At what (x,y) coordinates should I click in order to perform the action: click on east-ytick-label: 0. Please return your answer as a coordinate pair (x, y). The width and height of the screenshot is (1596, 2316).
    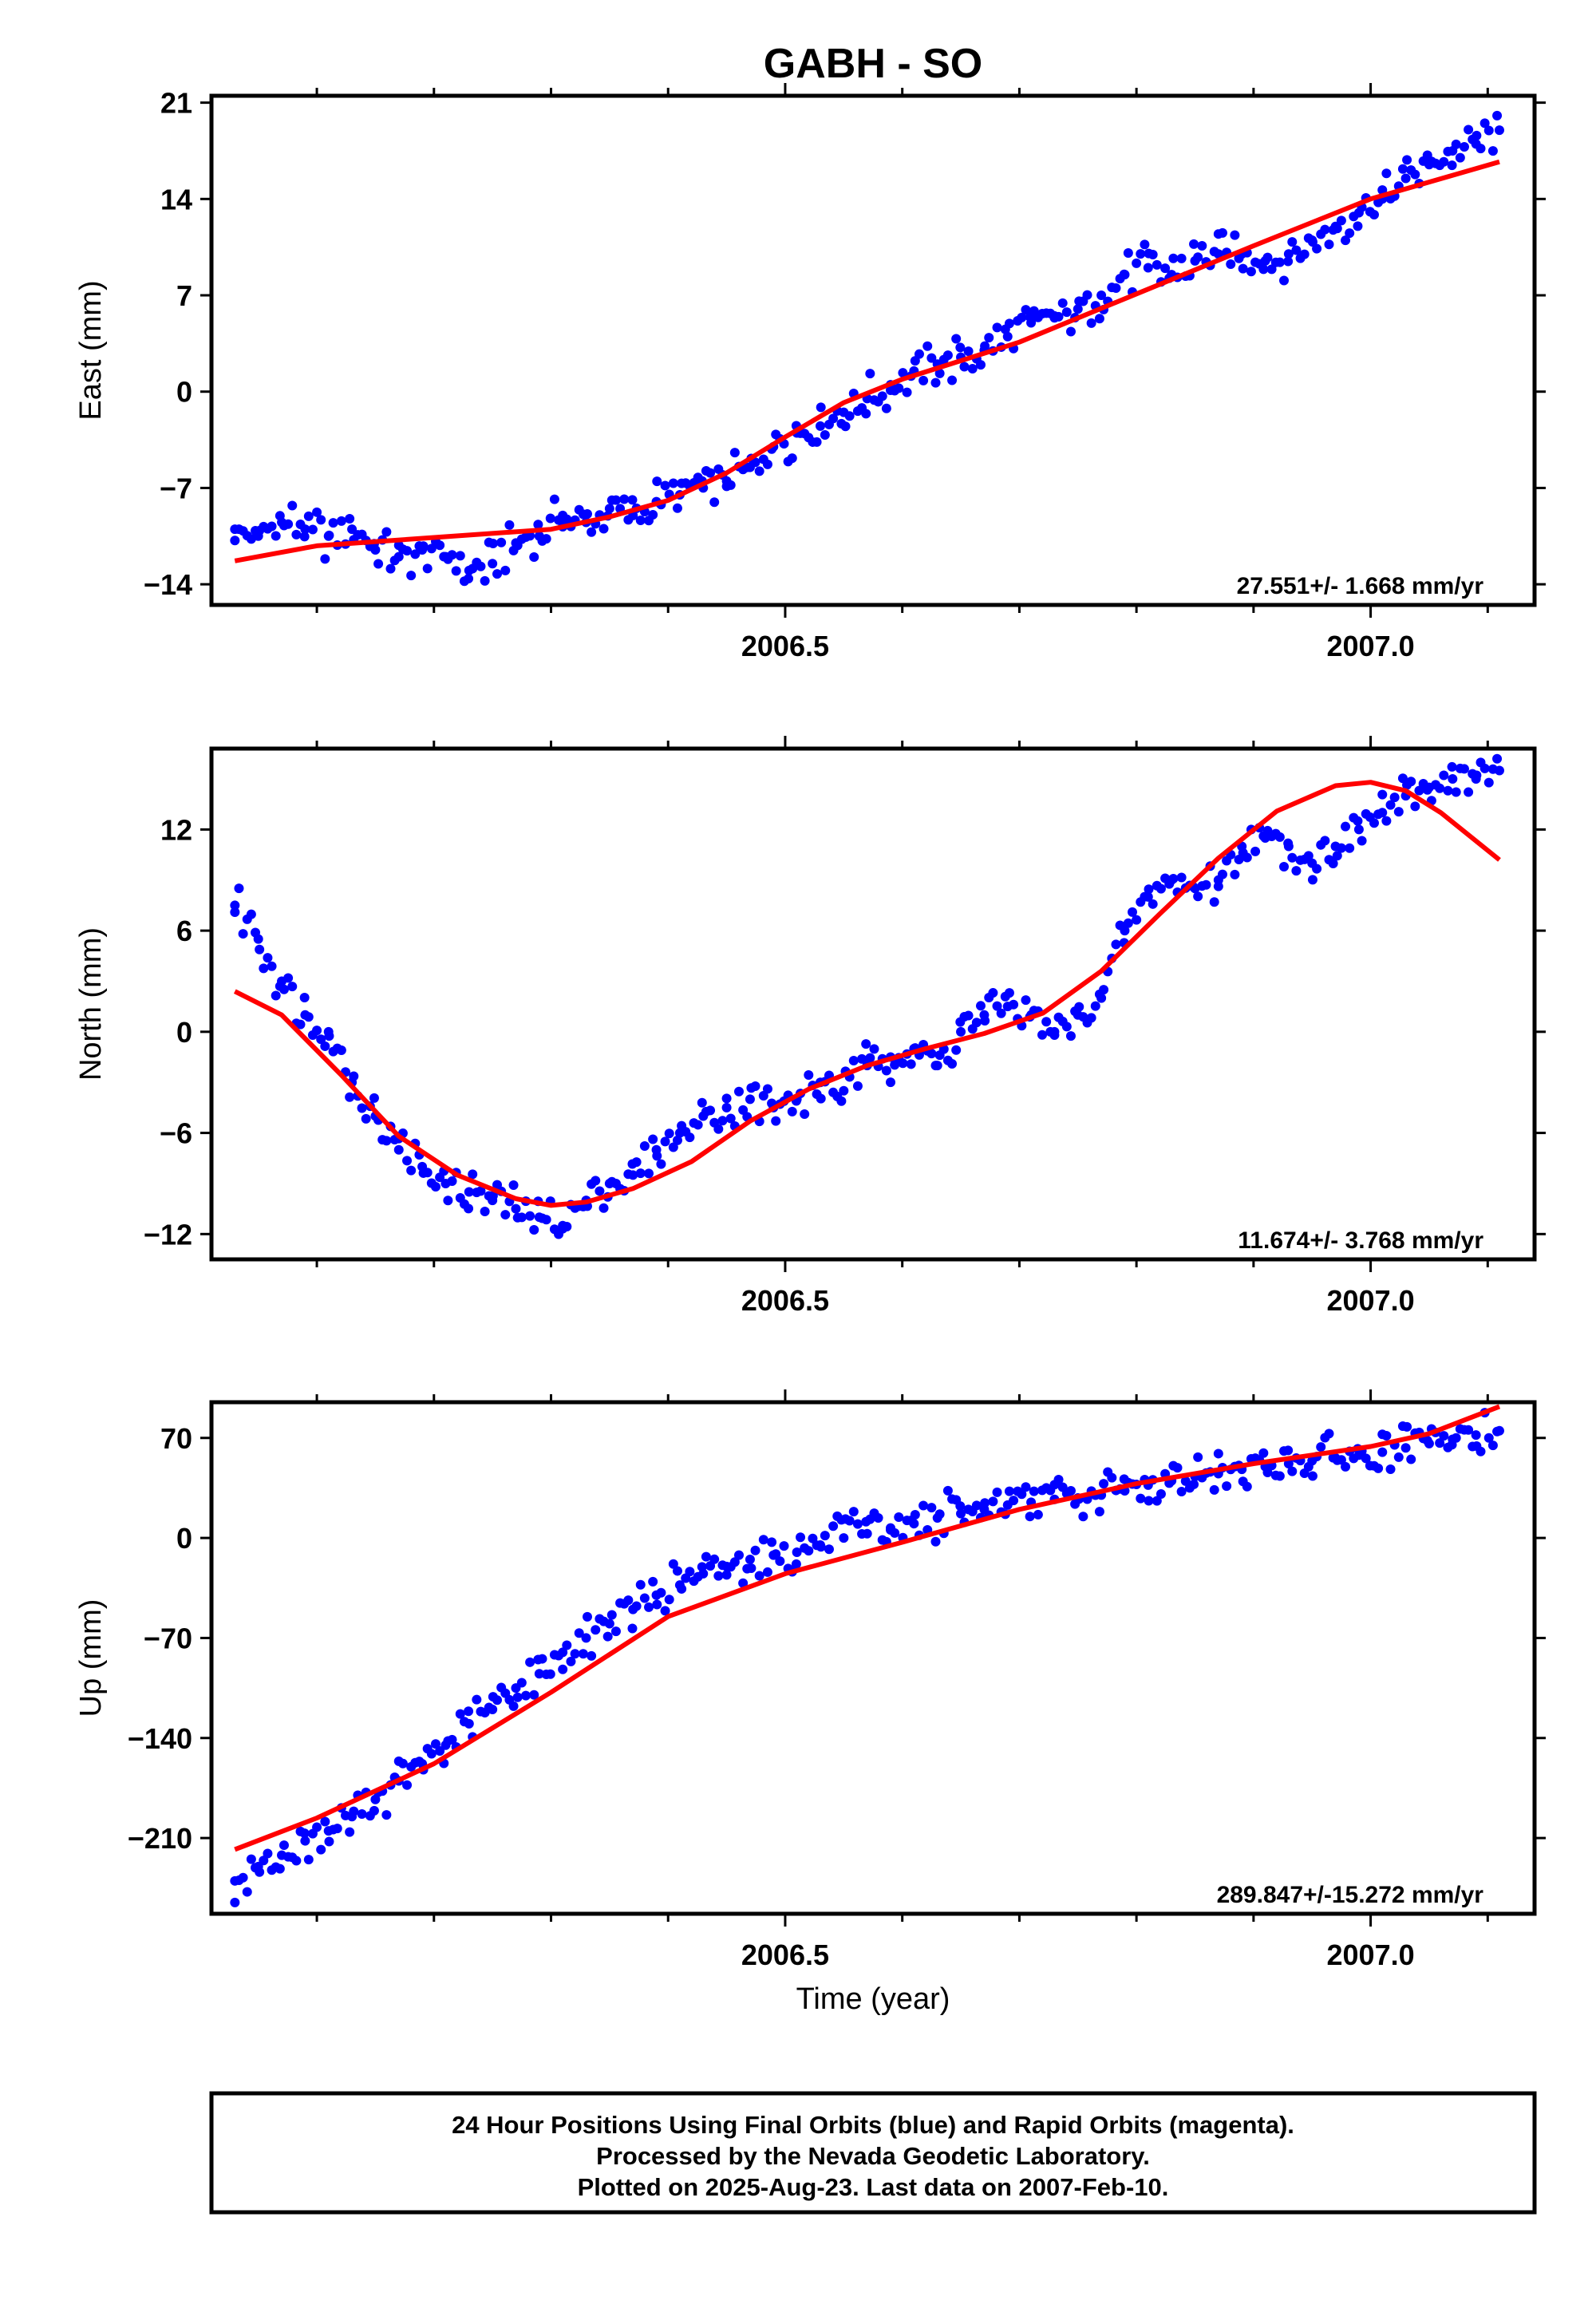
    Looking at the image, I should click on (184, 392).